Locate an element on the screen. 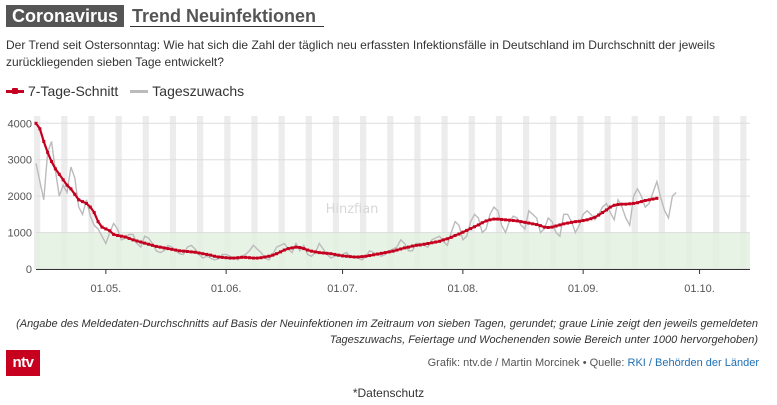 This screenshot has height=405, width=777. watermark: Hinzfian is located at coordinates (352, 209).